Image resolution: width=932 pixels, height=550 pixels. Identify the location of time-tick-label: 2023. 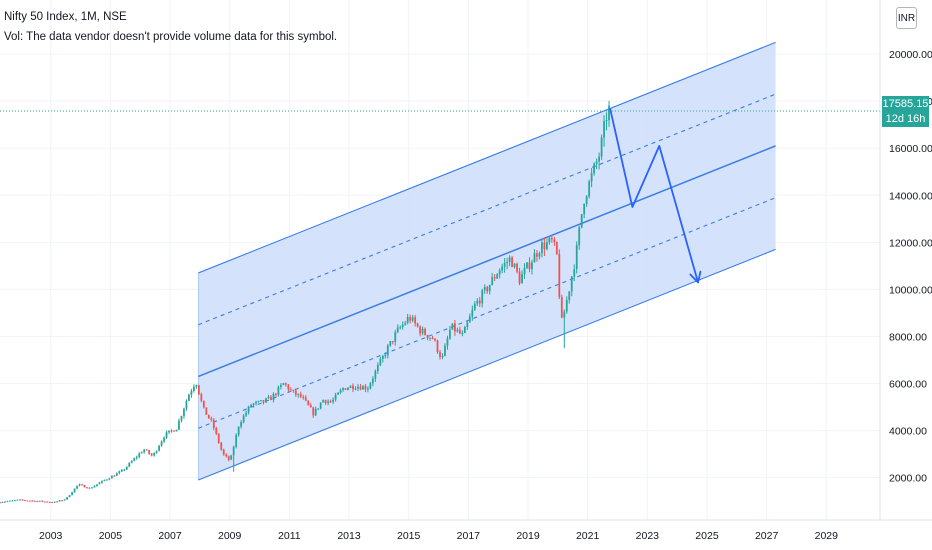
(648, 536).